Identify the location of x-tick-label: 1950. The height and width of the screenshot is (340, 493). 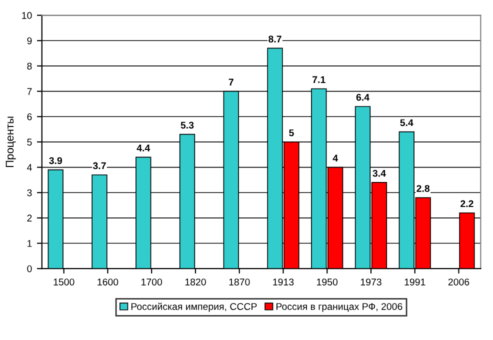
(327, 282).